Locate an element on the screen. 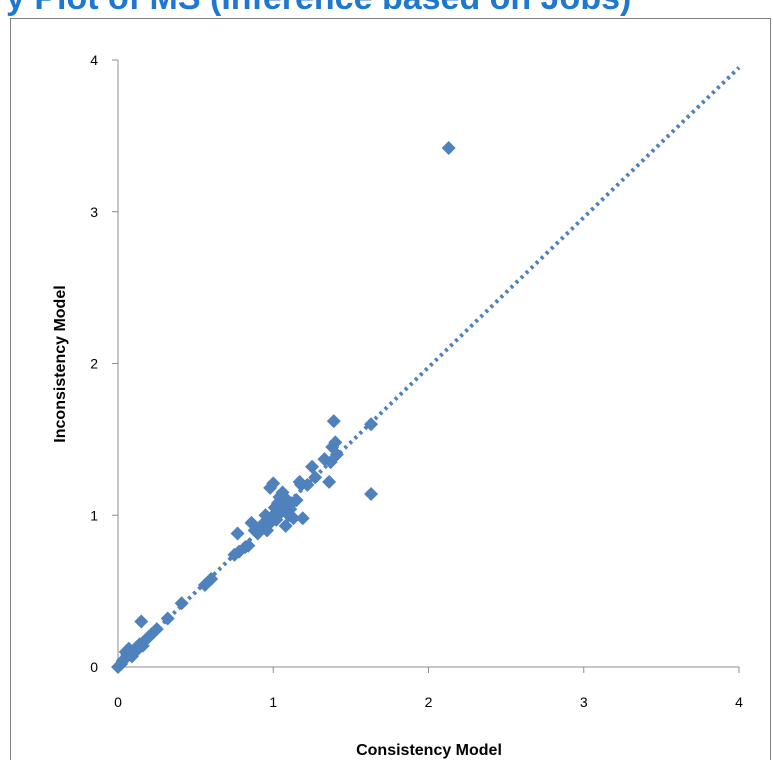 The image size is (773, 760). y-tick-label: 3 is located at coordinates (94, 212).